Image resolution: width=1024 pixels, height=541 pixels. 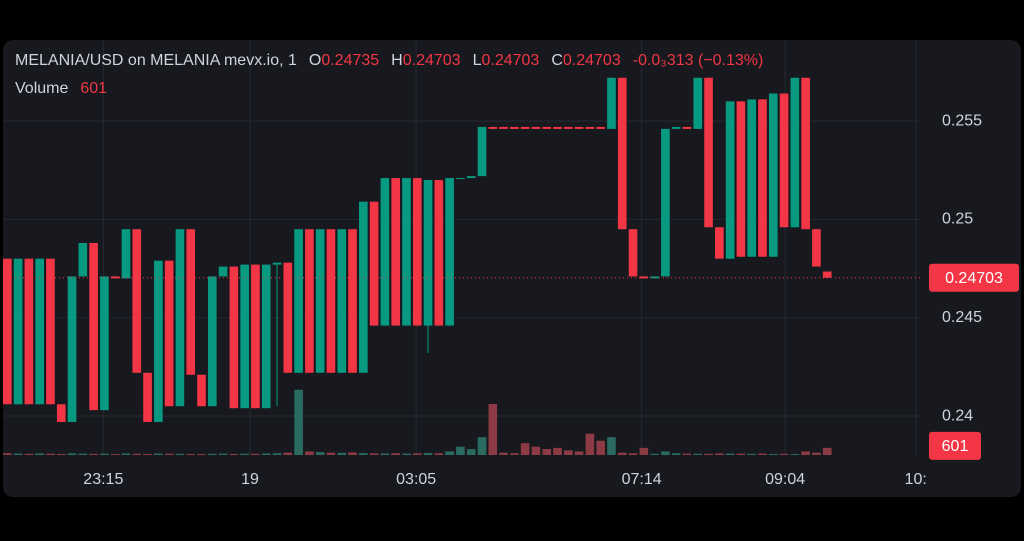 I want to click on x-tick-label: 09:04, so click(x=785, y=479).